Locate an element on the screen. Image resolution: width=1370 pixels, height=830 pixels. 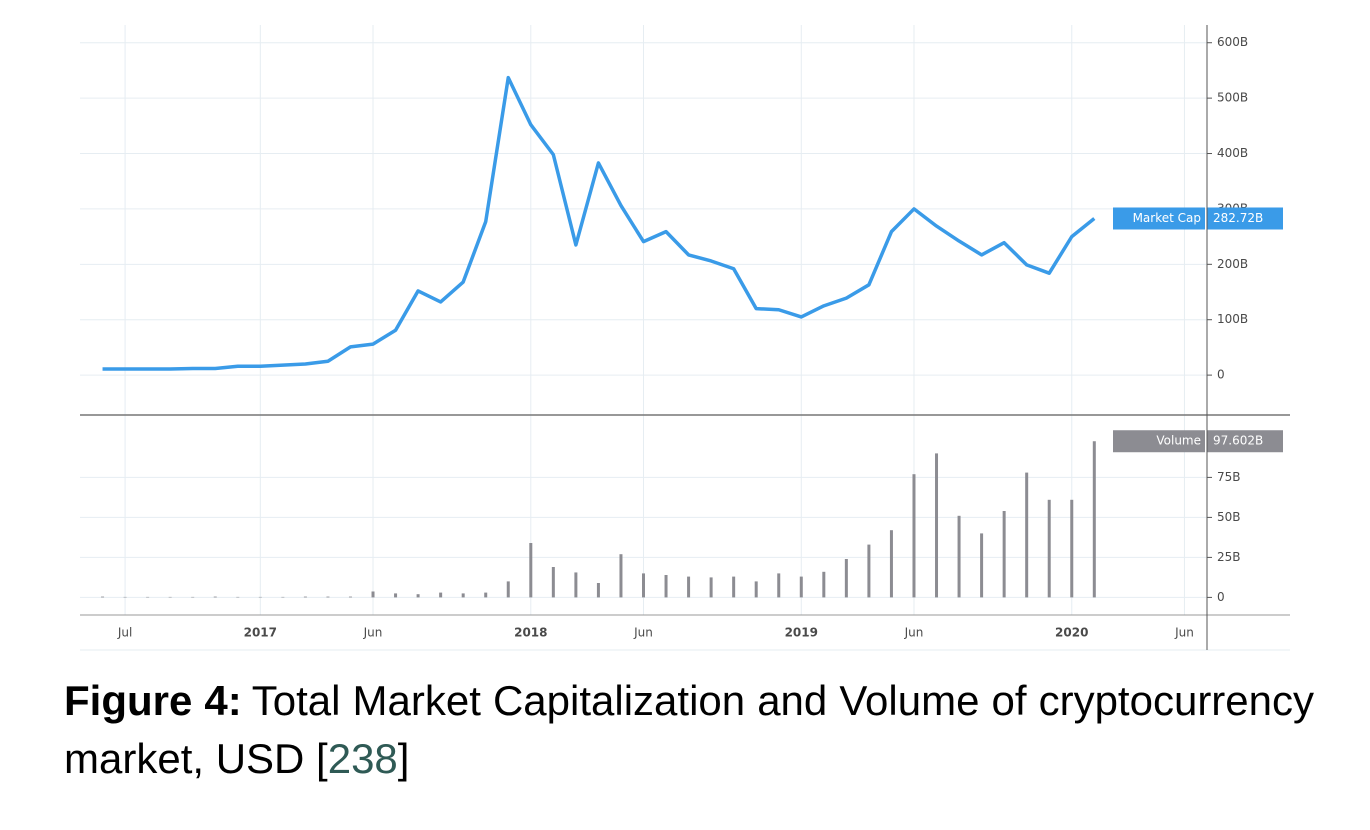
x-tick-label: 2017 is located at coordinates (260, 633).